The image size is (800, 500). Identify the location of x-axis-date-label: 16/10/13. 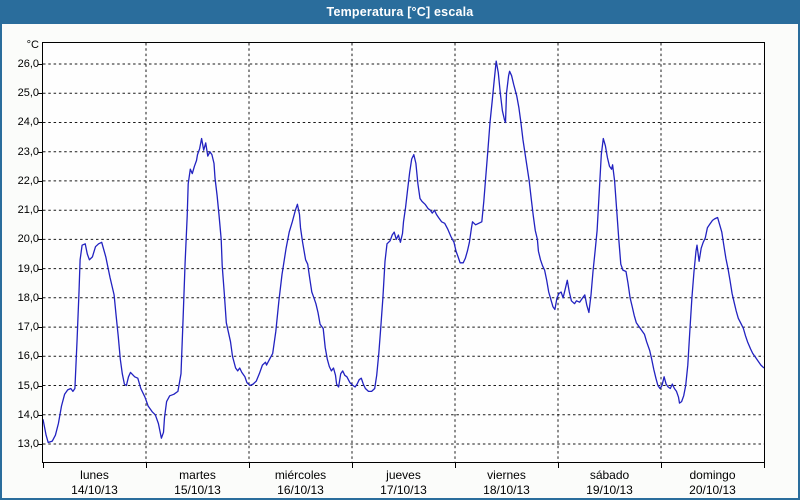
(300, 490).